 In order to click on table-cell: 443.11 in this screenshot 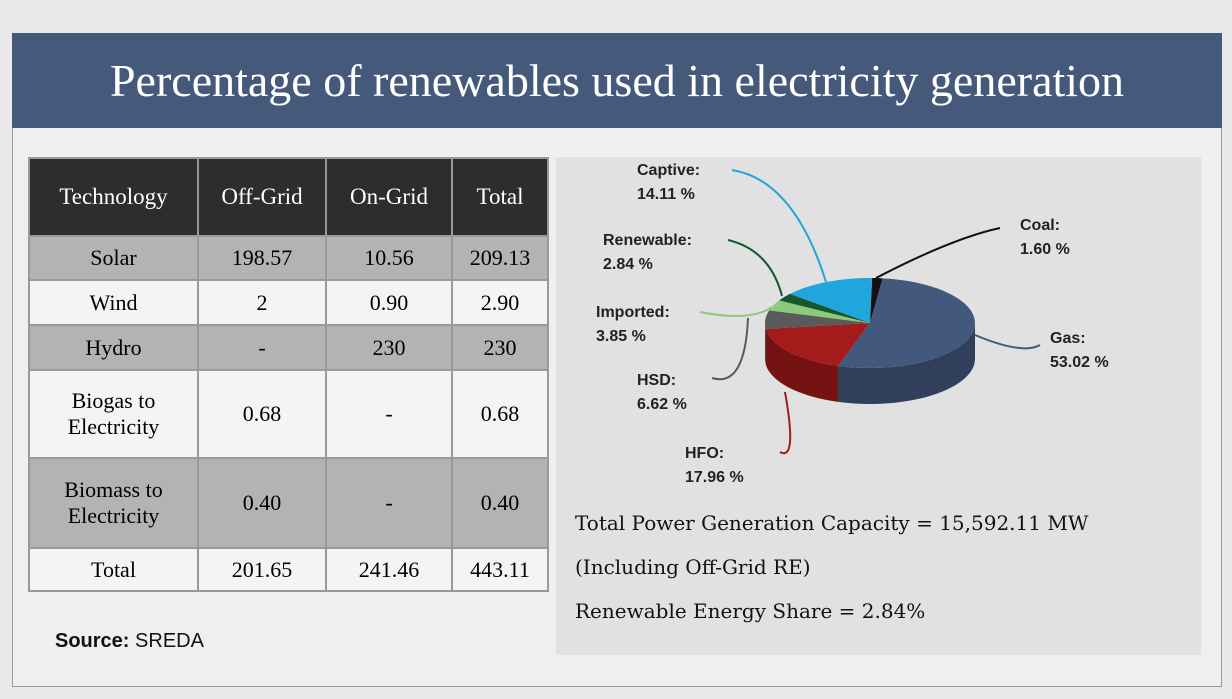, I will do `click(500, 569)`.